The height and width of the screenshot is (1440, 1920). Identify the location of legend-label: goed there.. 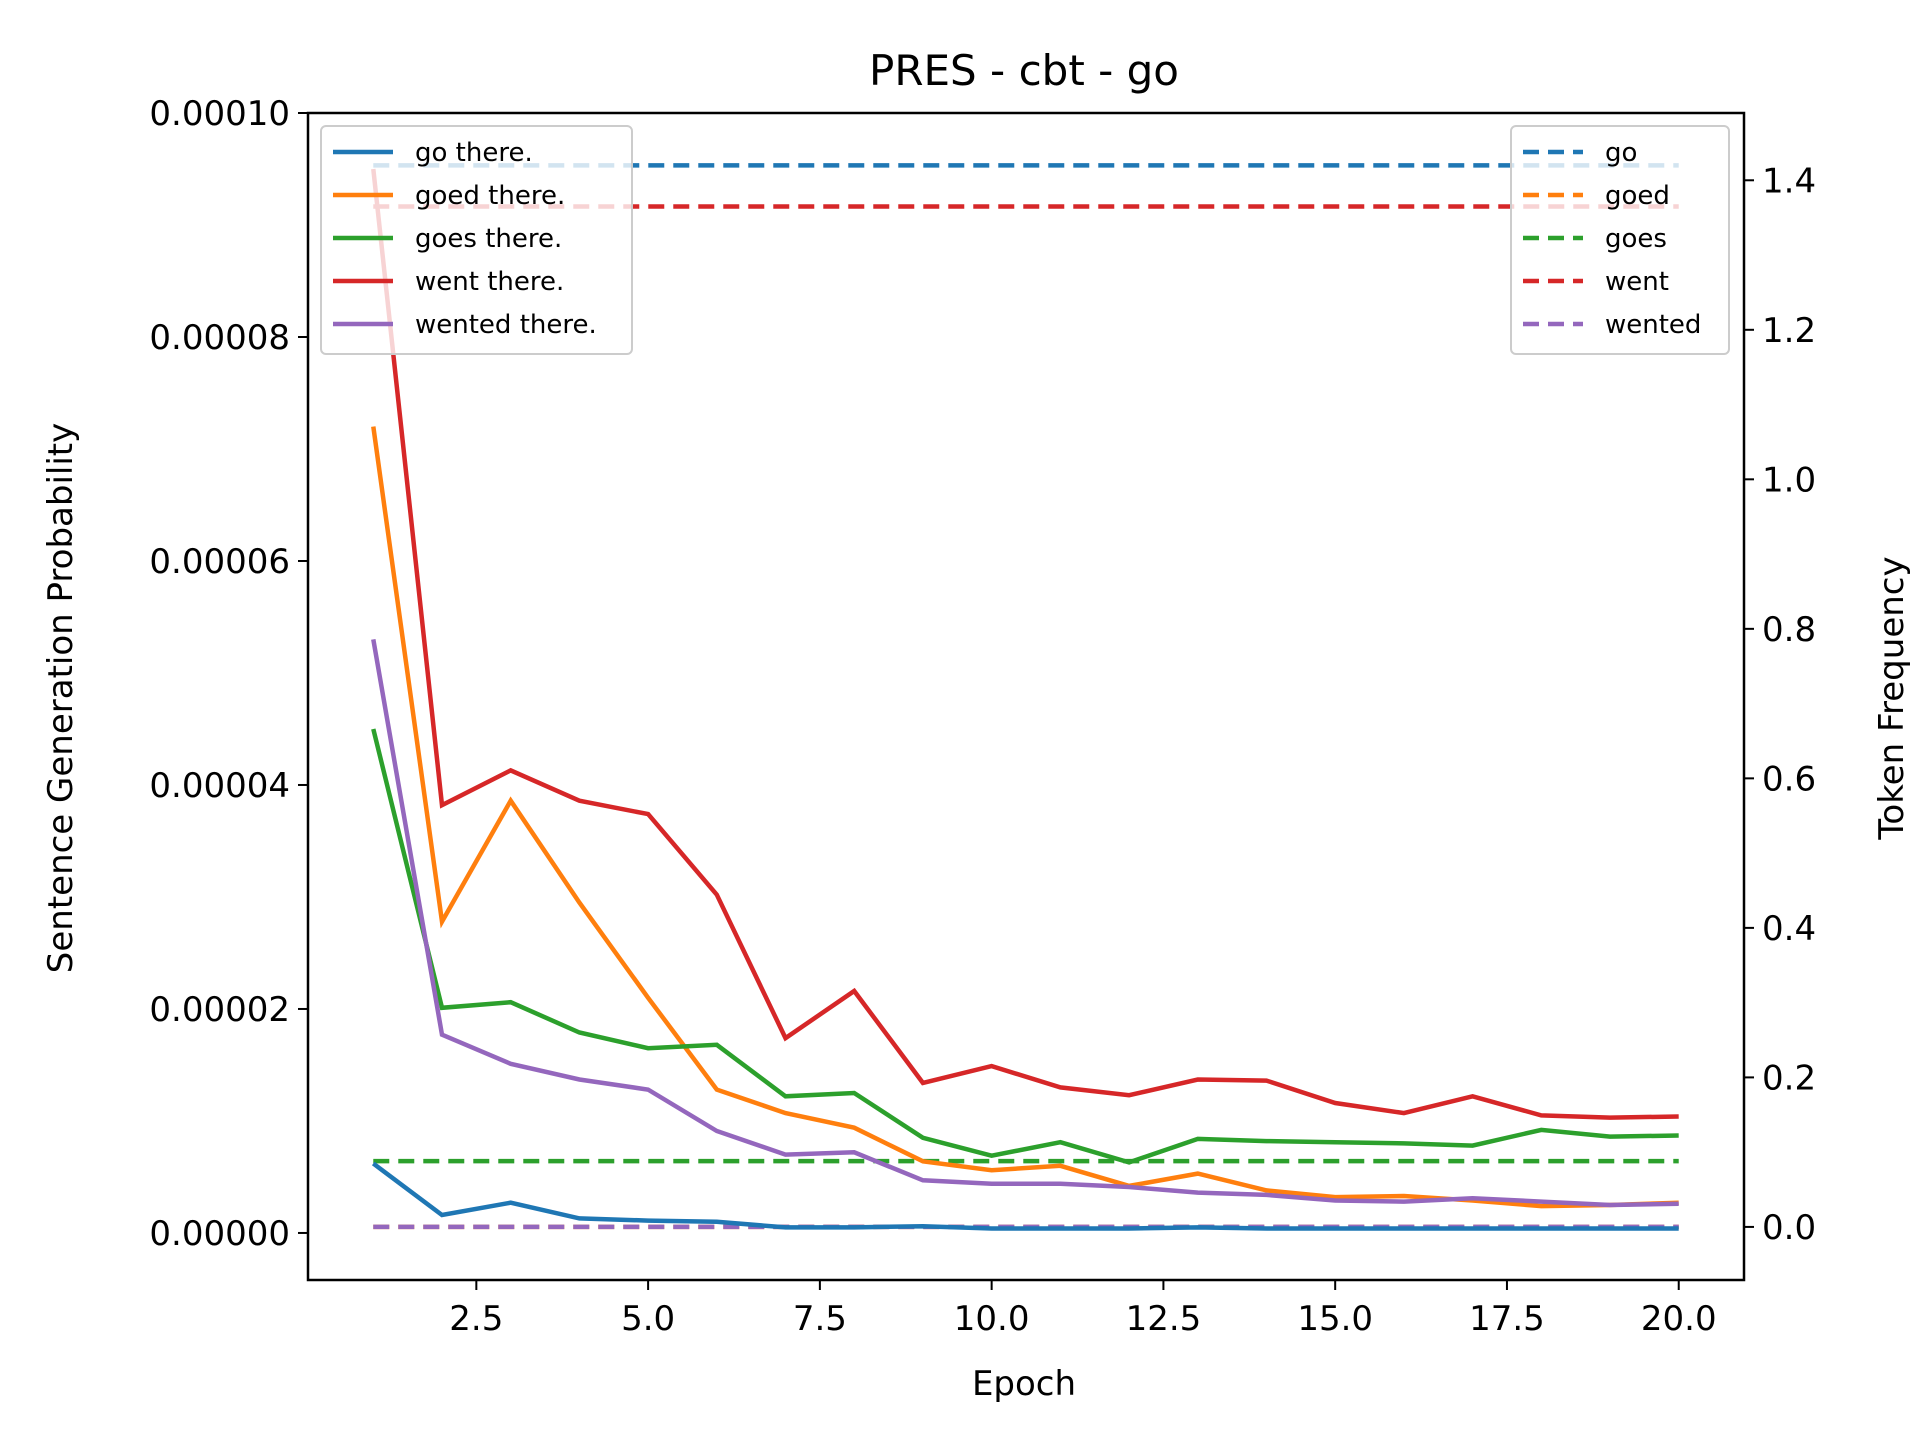
(490, 196).